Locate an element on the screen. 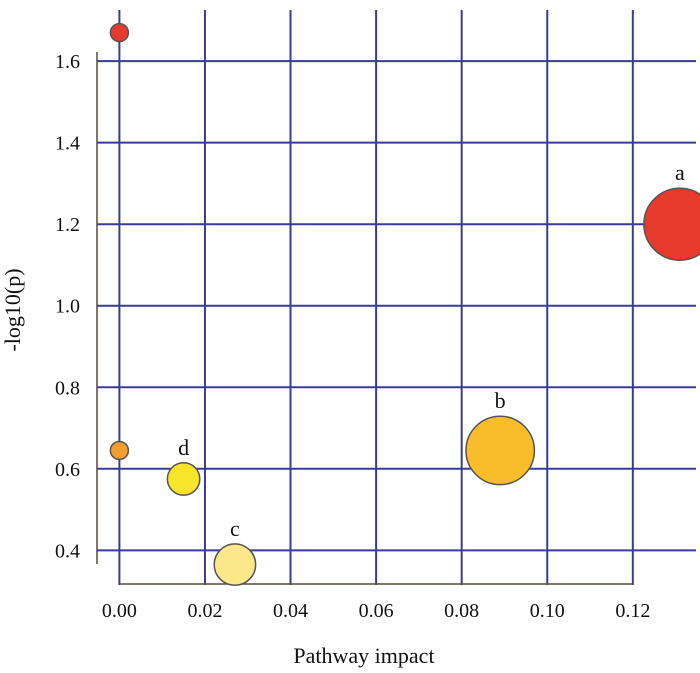  data-point-d is located at coordinates (183, 479).